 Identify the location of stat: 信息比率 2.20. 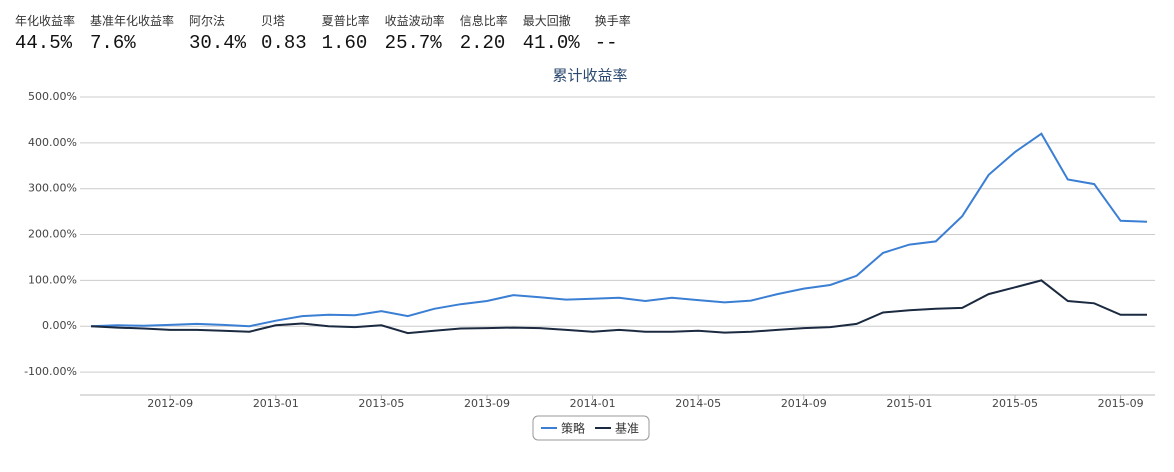
(484, 33).